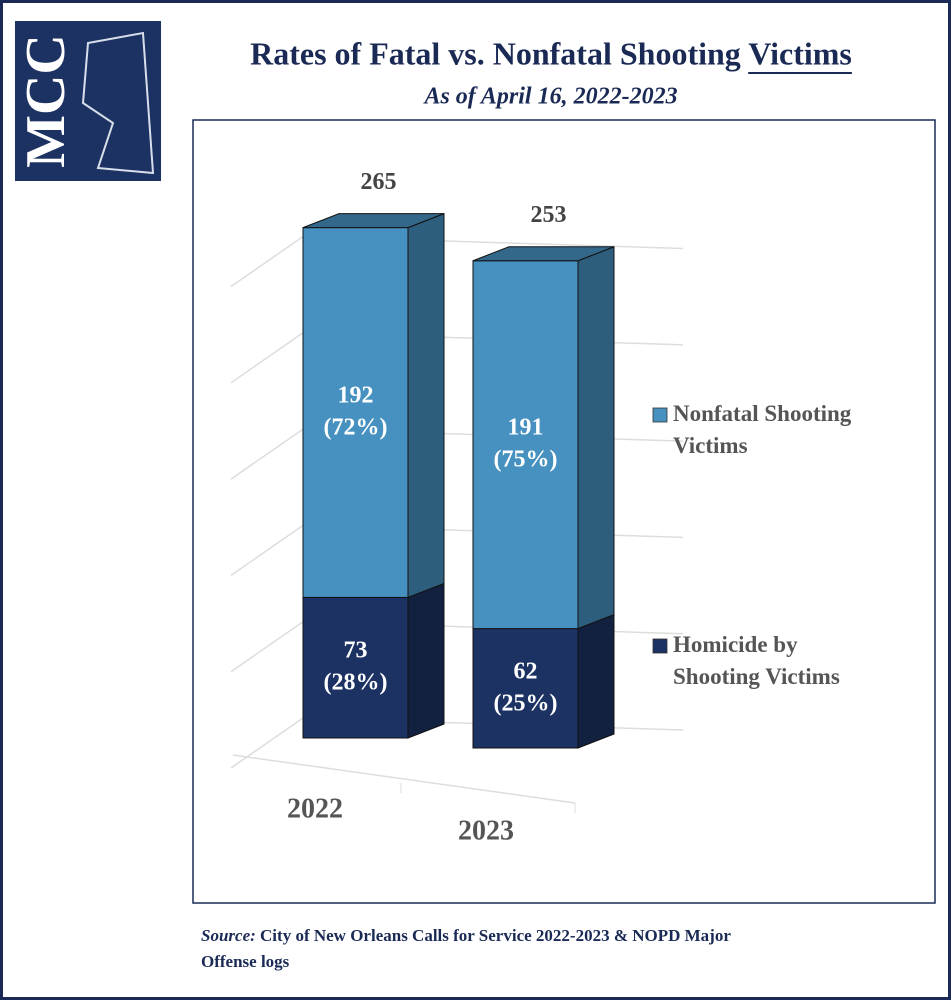 The height and width of the screenshot is (1000, 951). Describe the element at coordinates (356, 427) in the screenshot. I see `value-label-line: (72%)` at that location.